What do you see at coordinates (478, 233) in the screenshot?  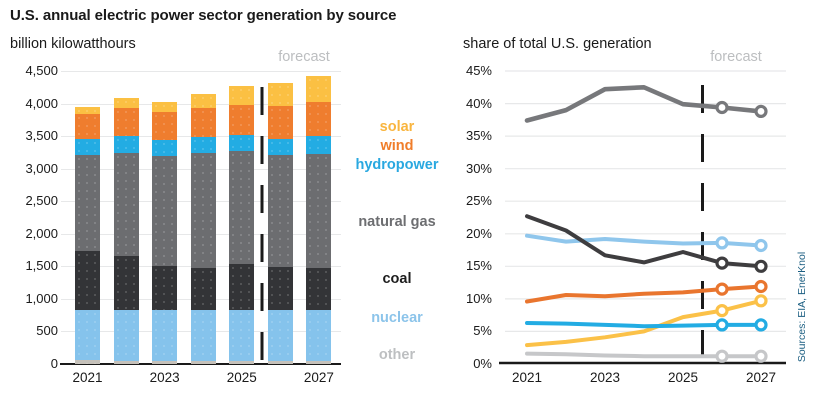 I see `y-tick-label: 20%` at bounding box center [478, 233].